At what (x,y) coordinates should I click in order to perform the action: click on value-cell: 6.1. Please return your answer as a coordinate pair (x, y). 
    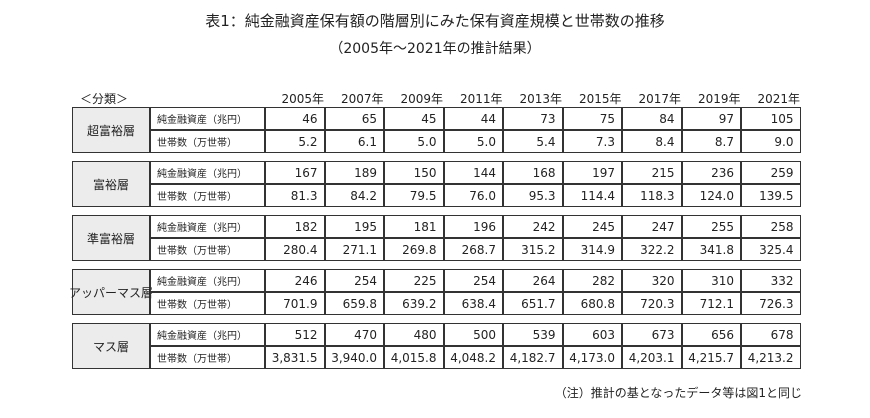
    Looking at the image, I should click on (354, 141).